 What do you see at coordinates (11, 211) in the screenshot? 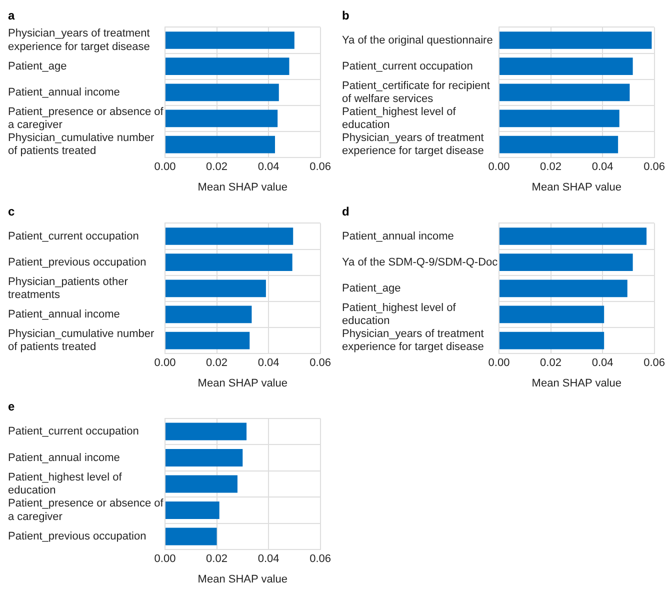
I see `text: c` at bounding box center [11, 211].